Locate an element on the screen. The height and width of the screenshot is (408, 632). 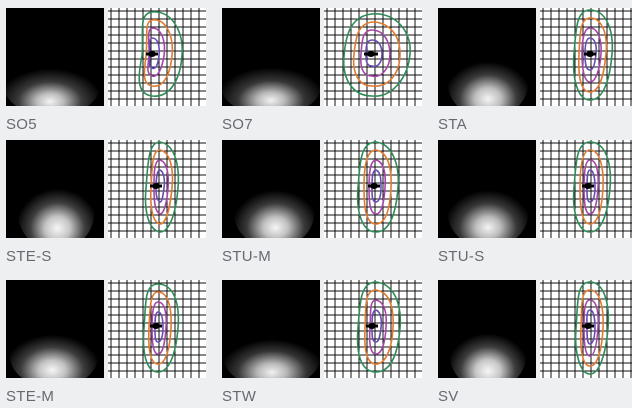
distribution-name: STE-M is located at coordinates (30, 396).